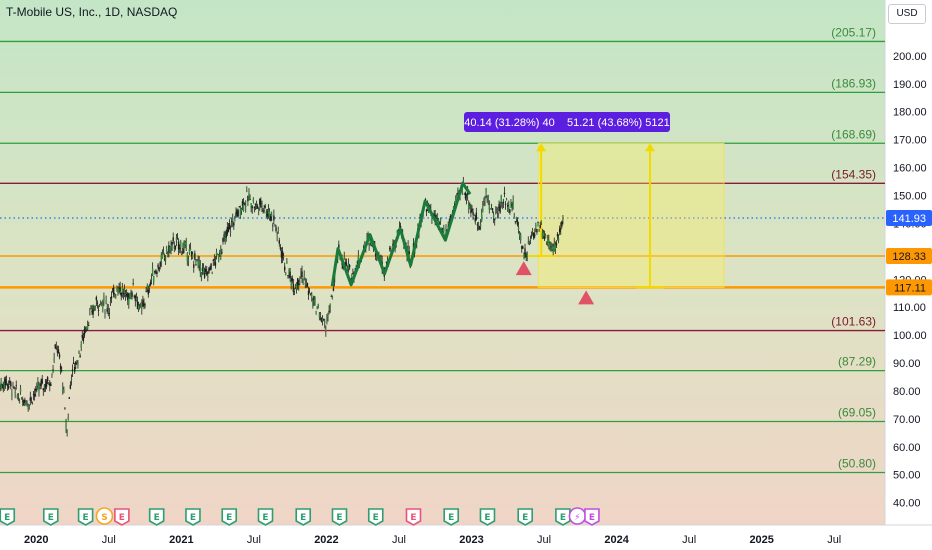  I want to click on triangle-marker, so click(523, 268).